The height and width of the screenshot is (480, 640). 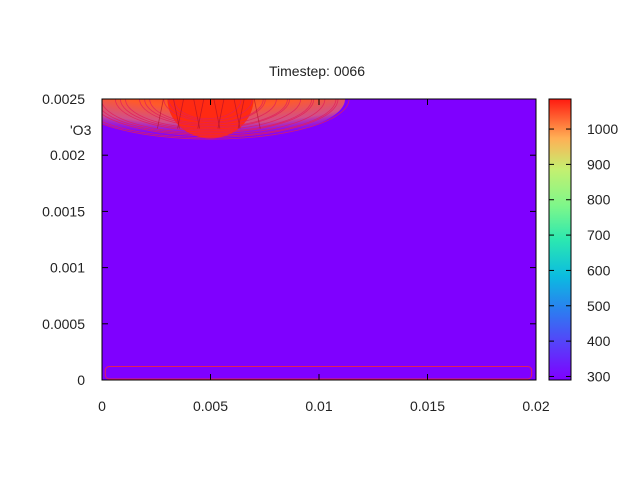 I want to click on colorbar-gradient, so click(x=560, y=239).